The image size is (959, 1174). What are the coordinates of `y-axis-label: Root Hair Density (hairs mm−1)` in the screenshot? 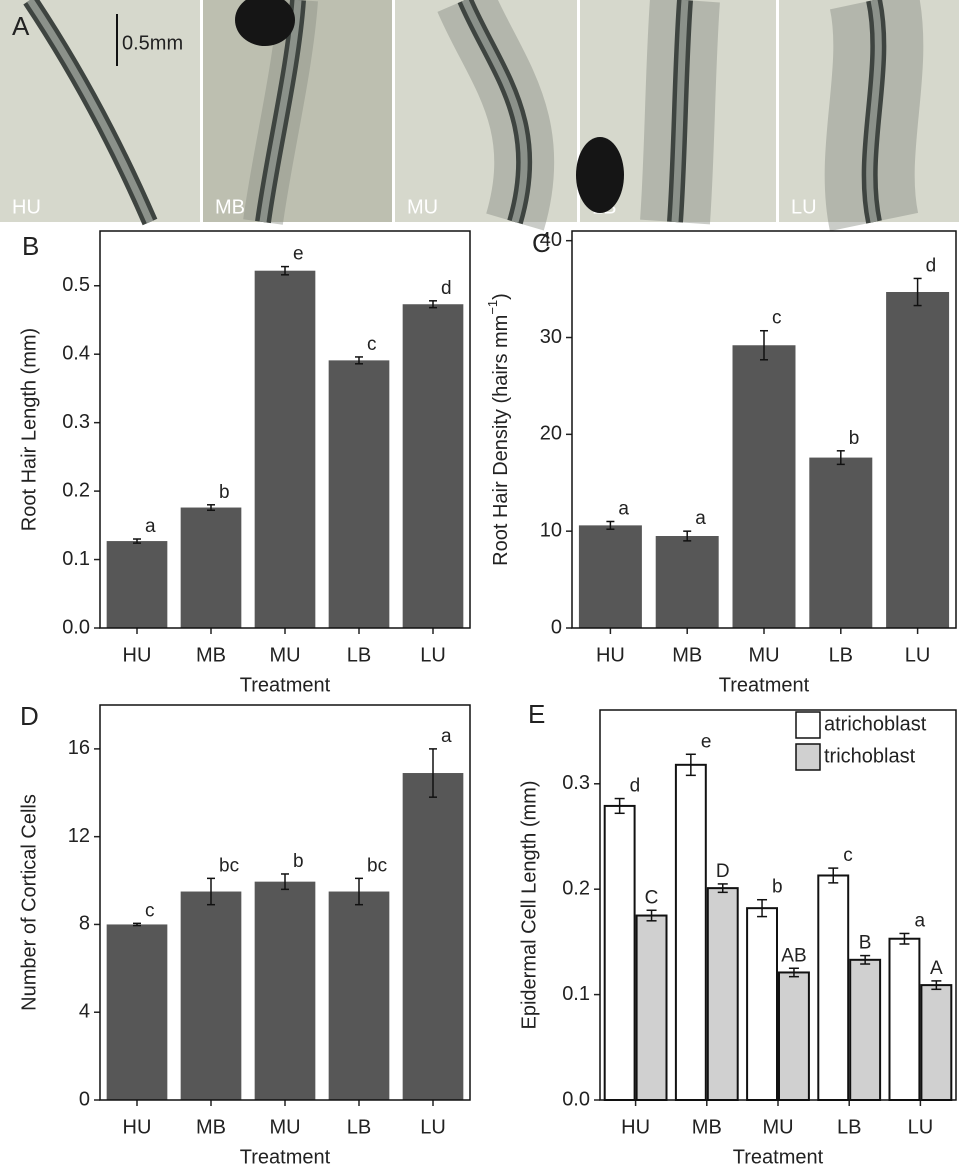 It's located at (498, 429).